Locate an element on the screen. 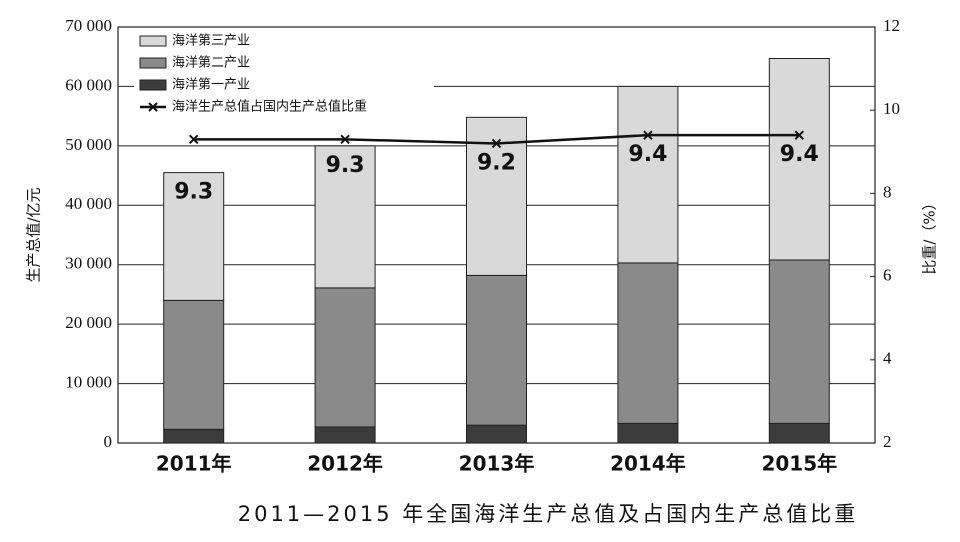  x-tick-label: 2011年 is located at coordinates (194, 464).